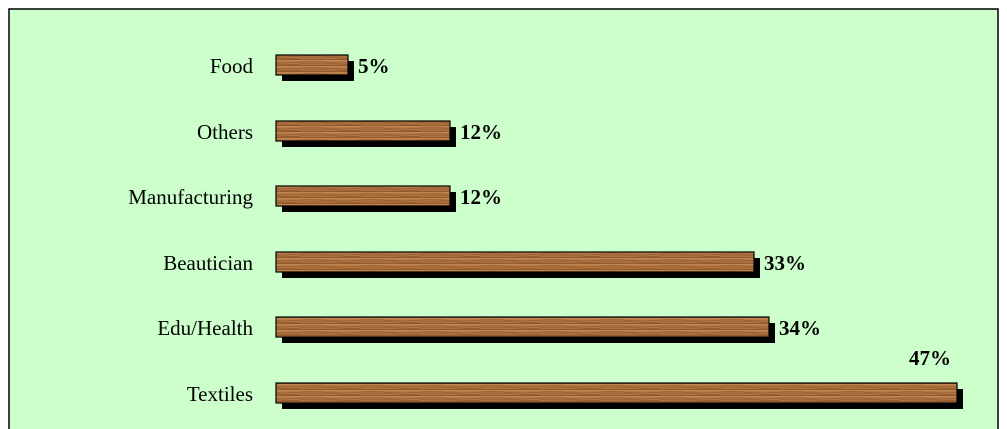  I want to click on category-label-manufacturing: Manufacturing, so click(190, 197).